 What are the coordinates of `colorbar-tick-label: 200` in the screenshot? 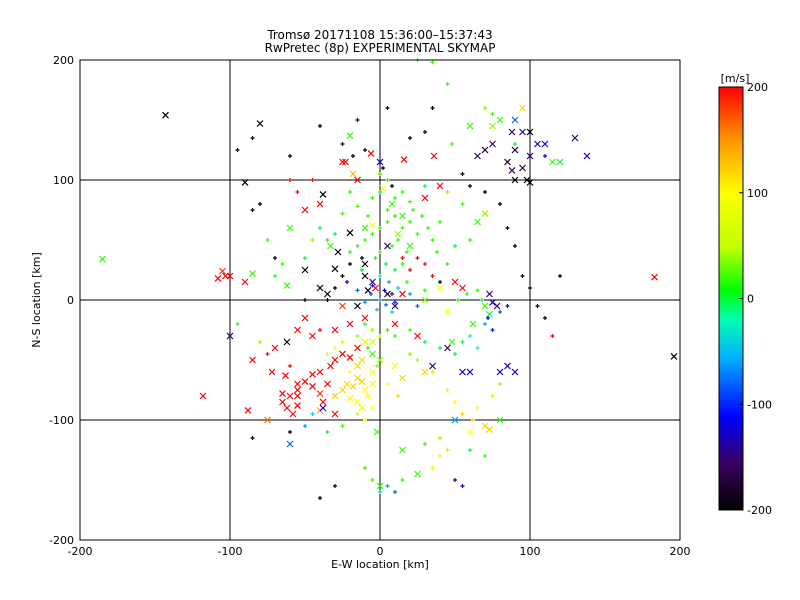 It's located at (757, 87).